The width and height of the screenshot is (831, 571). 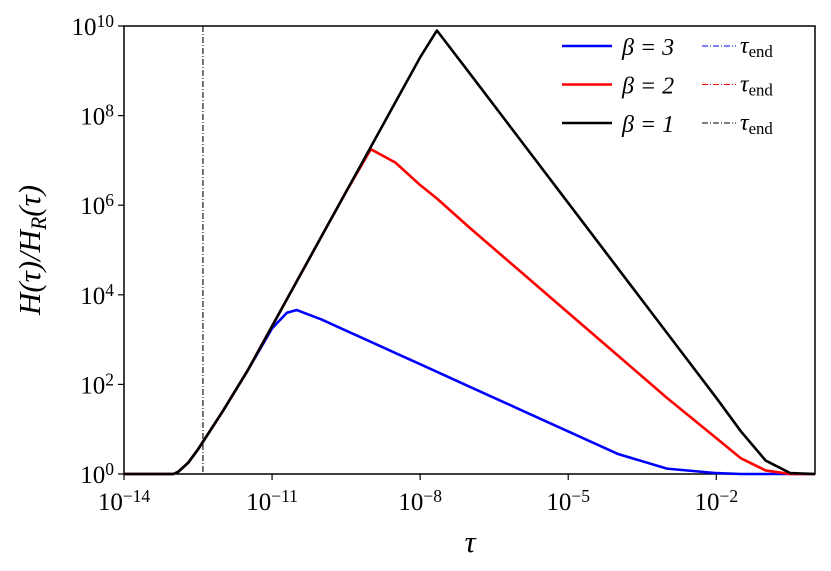 I want to click on x-axis-label: τ, so click(x=470, y=541).